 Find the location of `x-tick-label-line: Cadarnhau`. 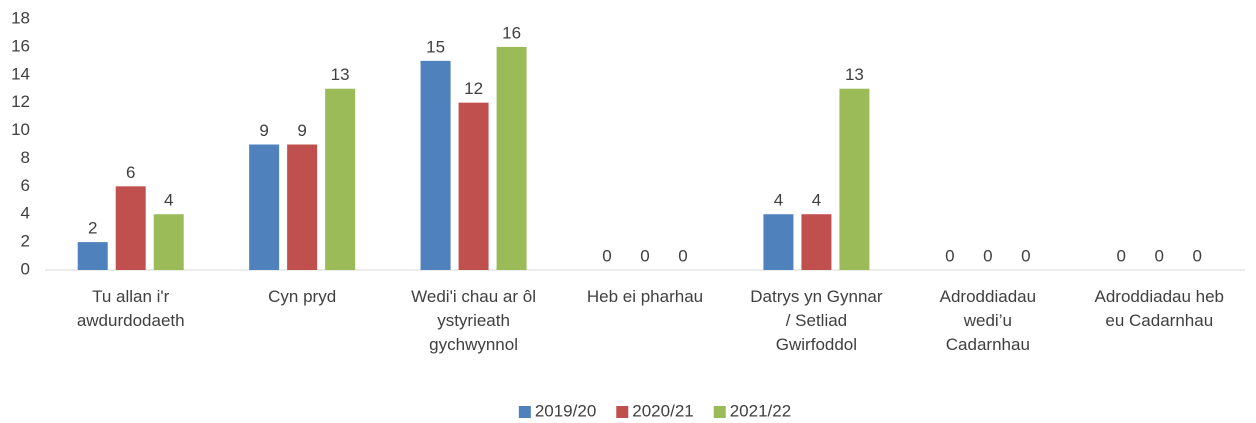

x-tick-label-line: Cadarnhau is located at coordinates (988, 344).